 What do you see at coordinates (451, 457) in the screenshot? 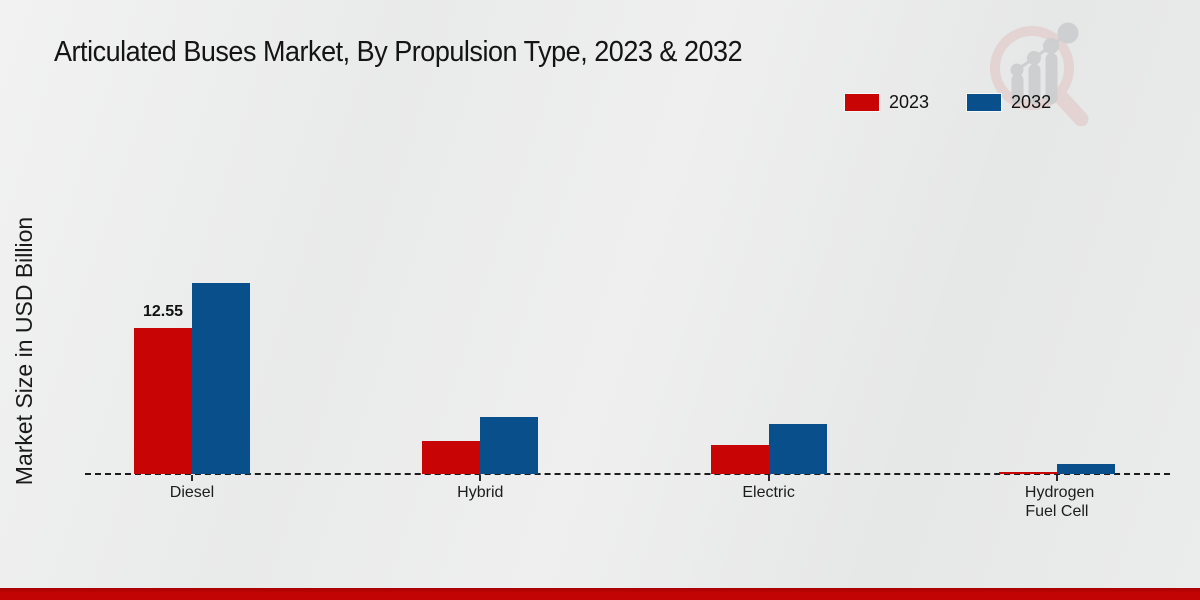
I see `bar-2023-hybrid` at bounding box center [451, 457].